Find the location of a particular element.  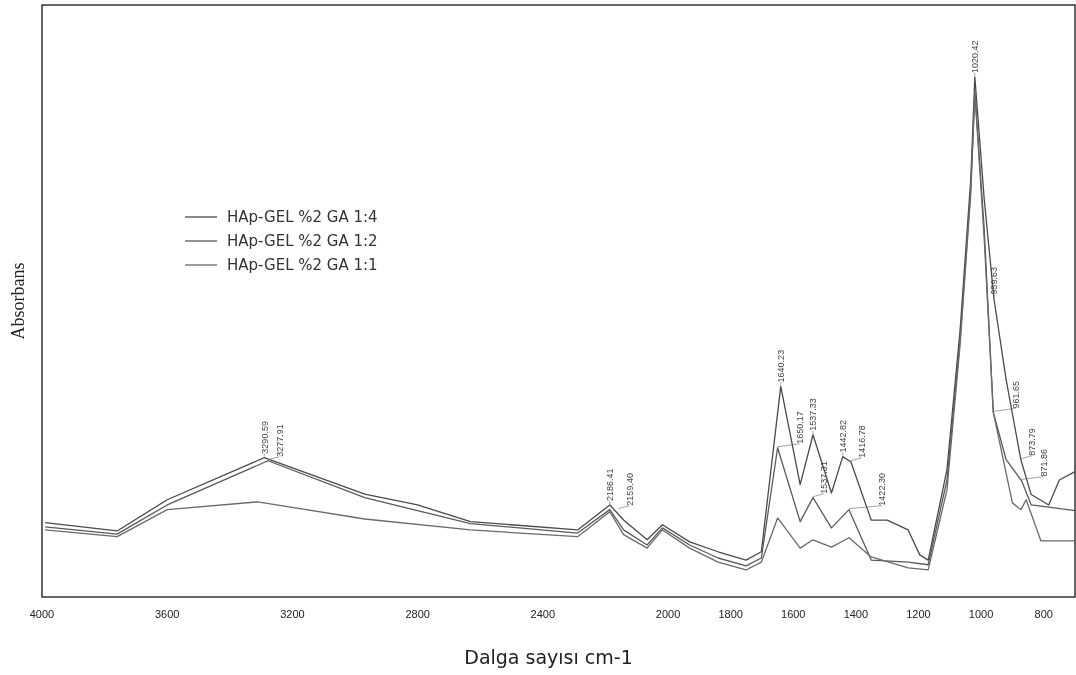

annotation: 1640.23 is located at coordinates (781, 366).